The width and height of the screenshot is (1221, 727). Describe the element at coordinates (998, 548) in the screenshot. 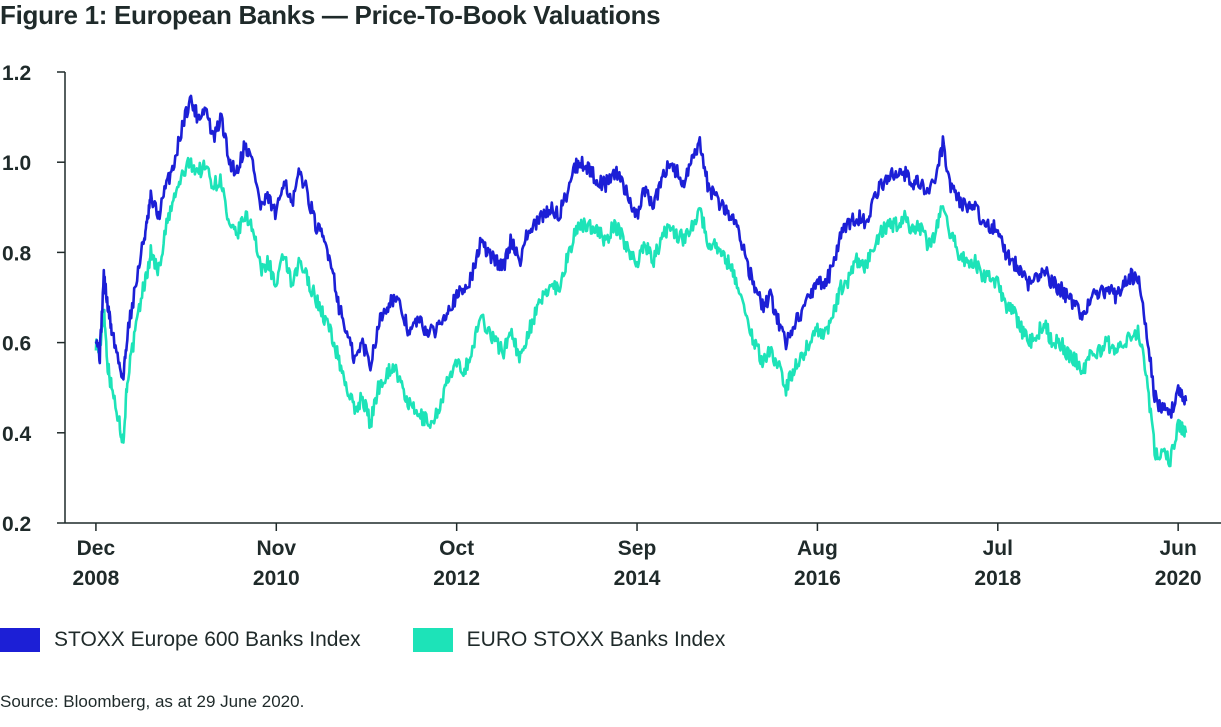

I see `x-tick-label: Jul` at that location.